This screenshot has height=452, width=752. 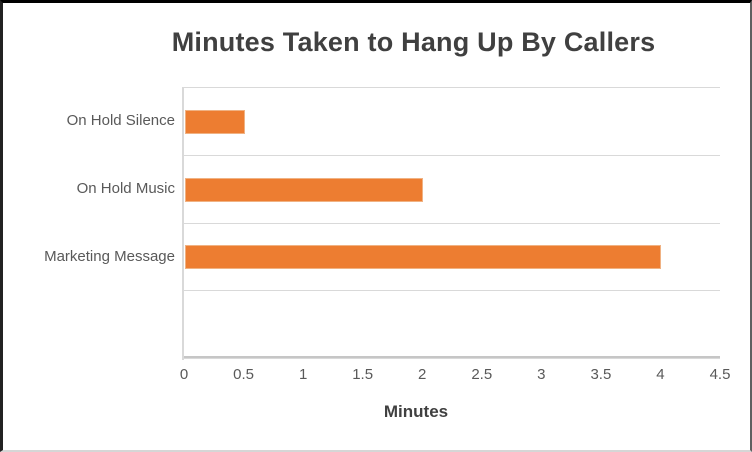 What do you see at coordinates (601, 374) in the screenshot?
I see `x-tick-label: 3.5` at bounding box center [601, 374].